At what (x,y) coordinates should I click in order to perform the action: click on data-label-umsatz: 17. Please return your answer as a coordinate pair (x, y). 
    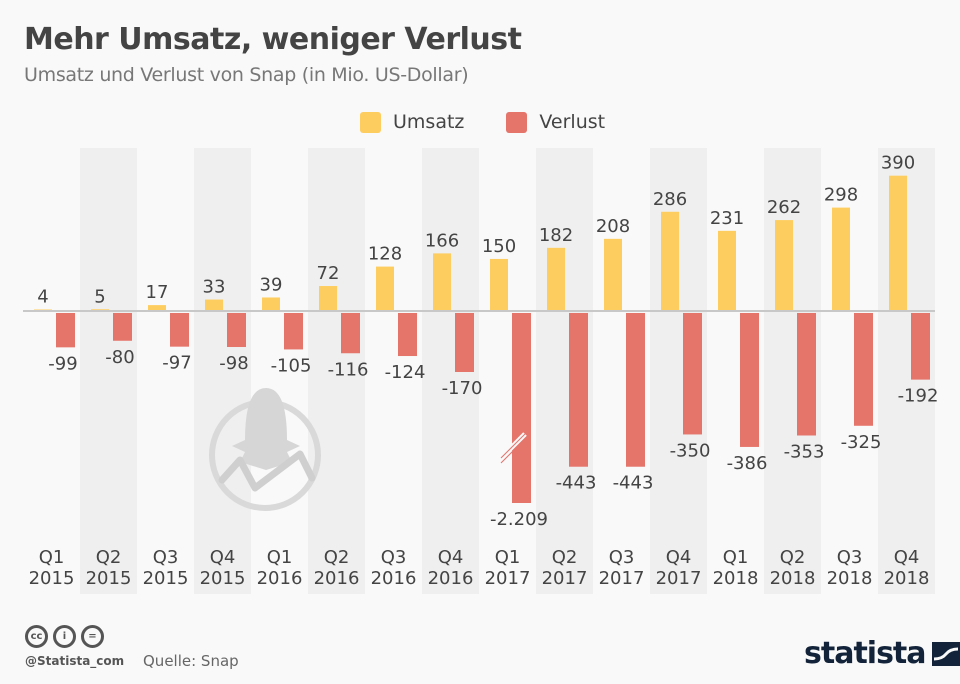
    Looking at the image, I should click on (157, 292).